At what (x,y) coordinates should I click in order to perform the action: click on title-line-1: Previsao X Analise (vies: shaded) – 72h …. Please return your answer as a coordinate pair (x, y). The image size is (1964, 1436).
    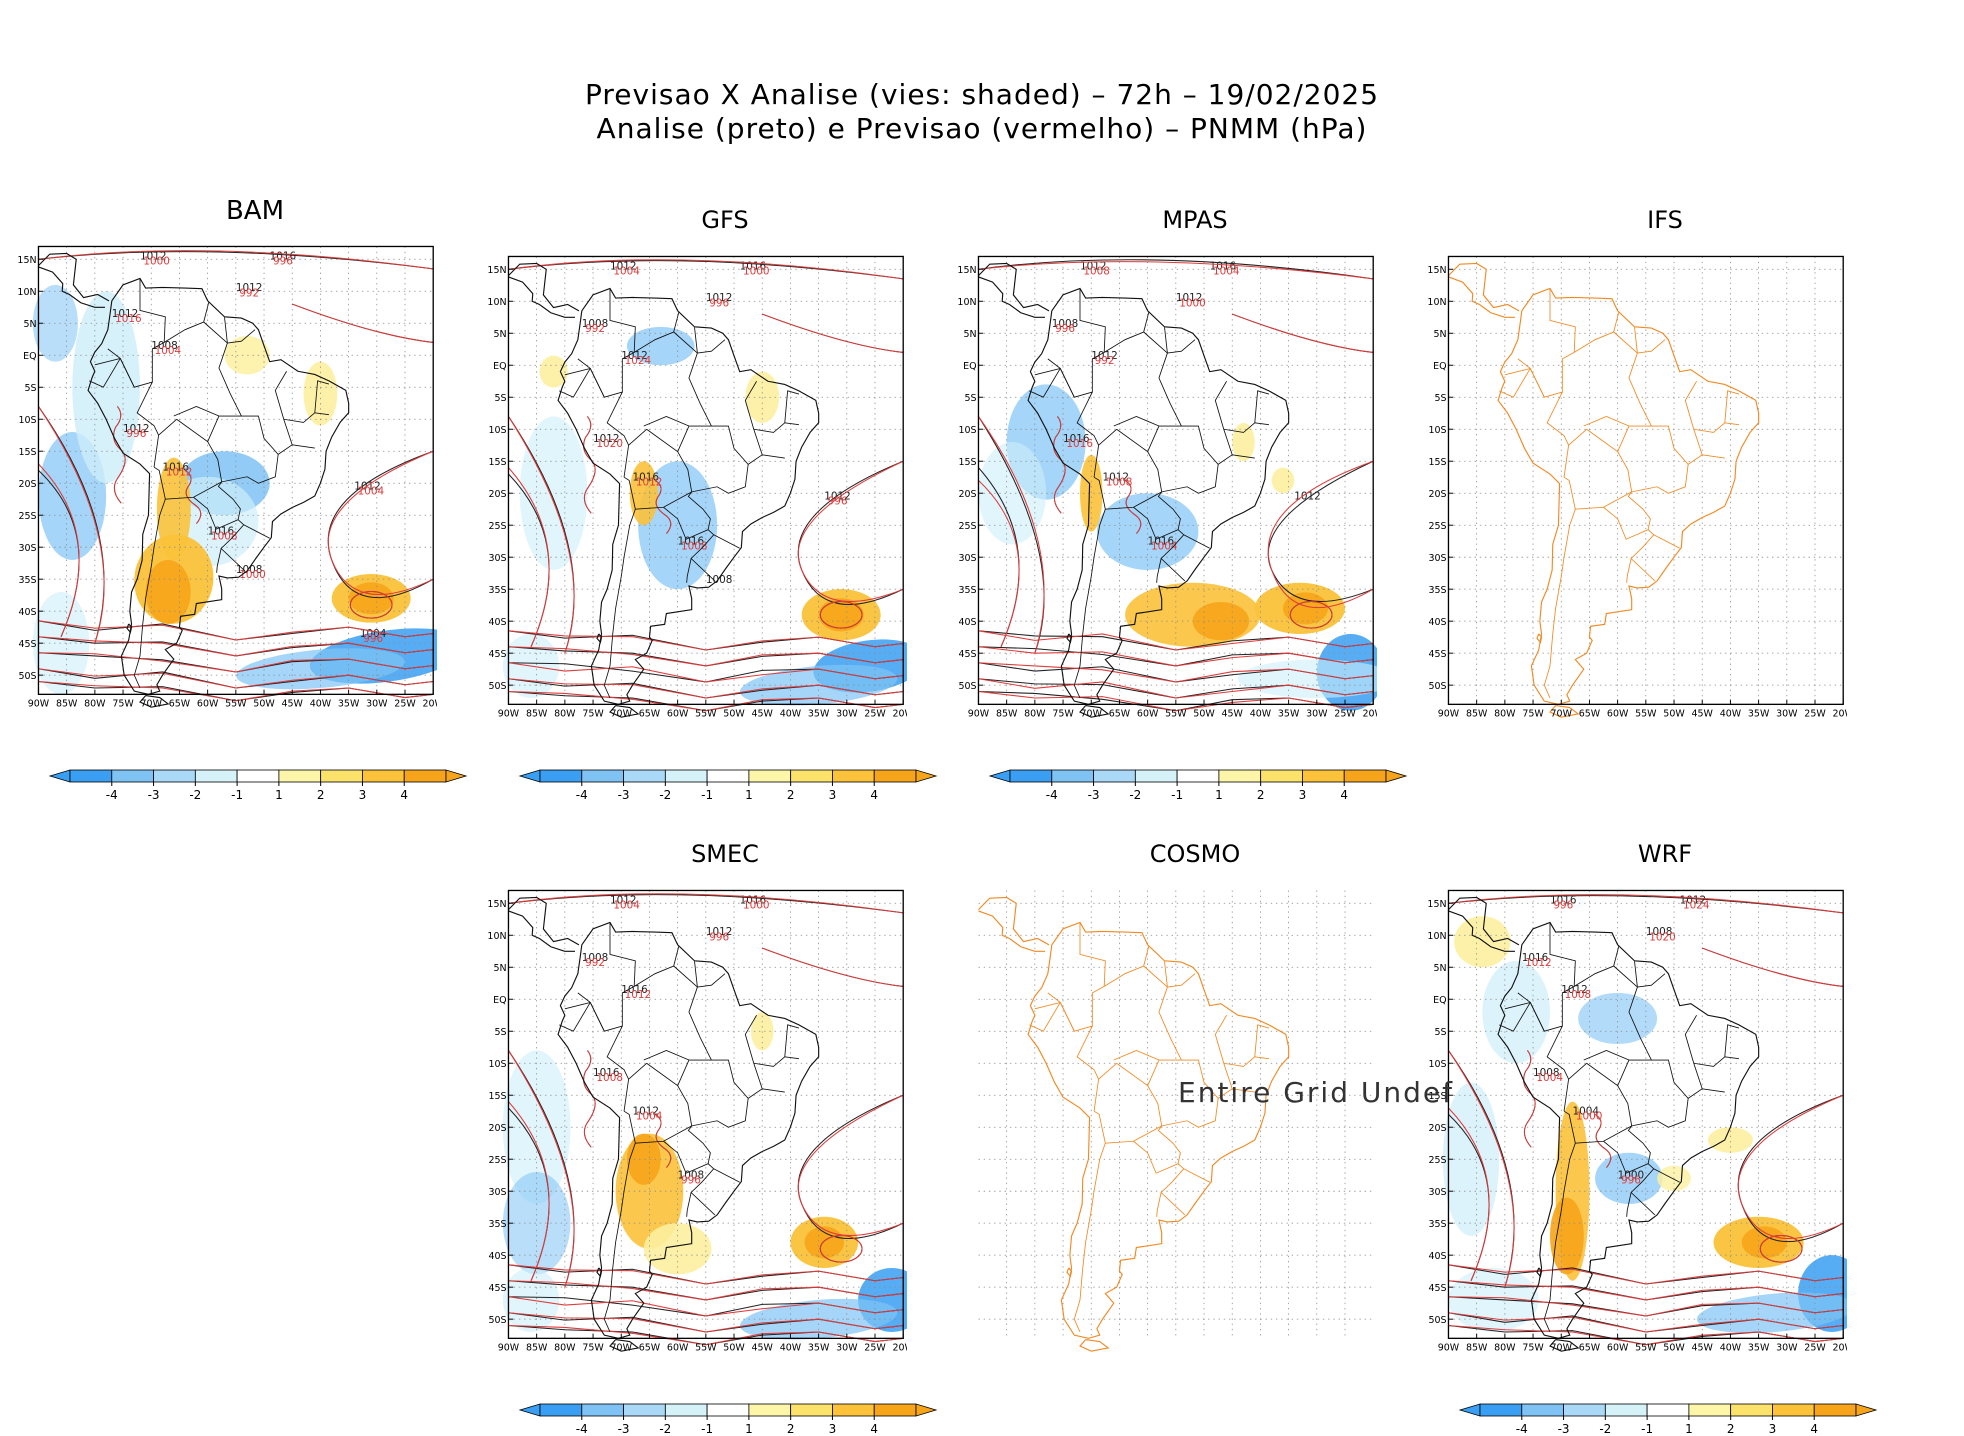
    Looking at the image, I should click on (982, 94).